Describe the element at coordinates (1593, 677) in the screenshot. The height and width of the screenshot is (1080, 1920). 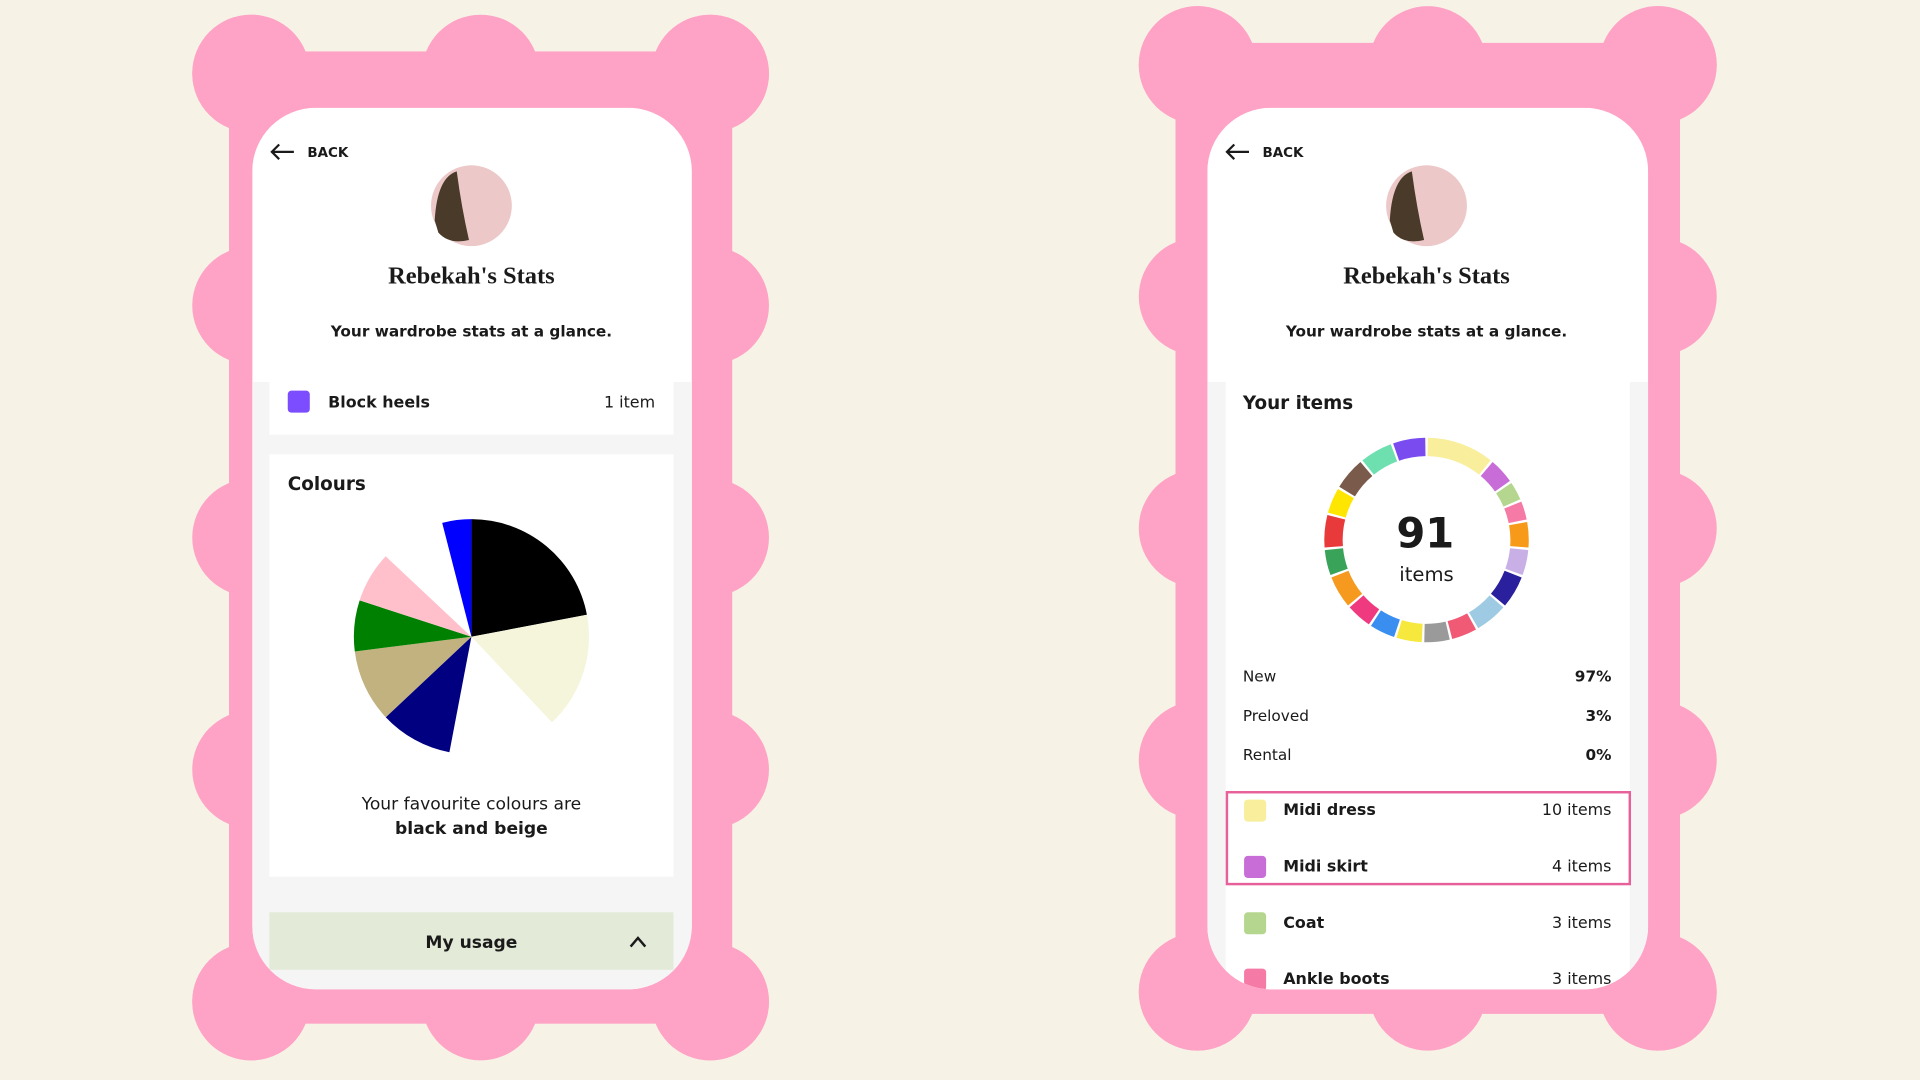
I see `stat-value: 97%` at that location.